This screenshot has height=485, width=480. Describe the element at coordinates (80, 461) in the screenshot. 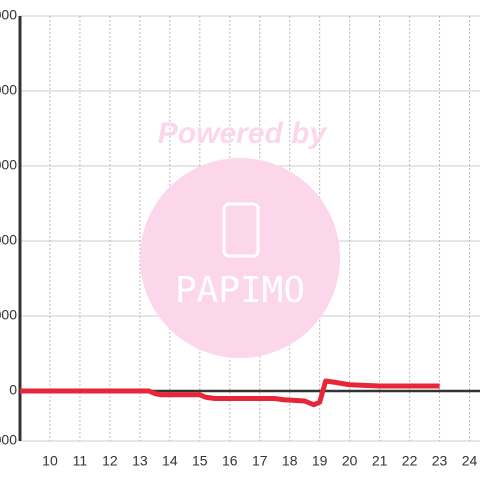

I see `x-tick-label: 11` at that location.